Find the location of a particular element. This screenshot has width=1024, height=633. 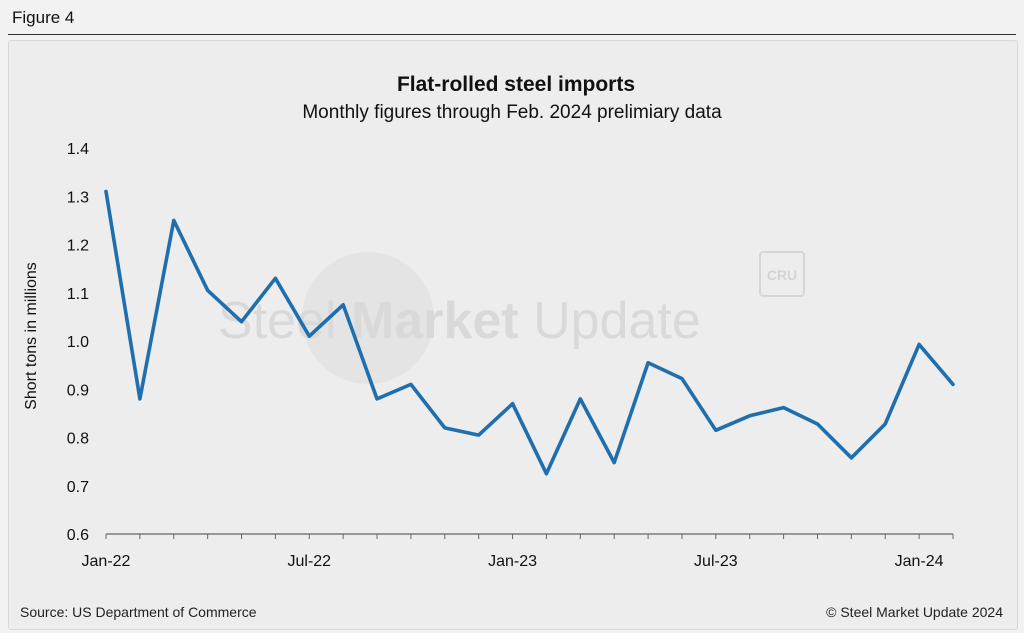

watermark-badge-box is located at coordinates (782, 274).